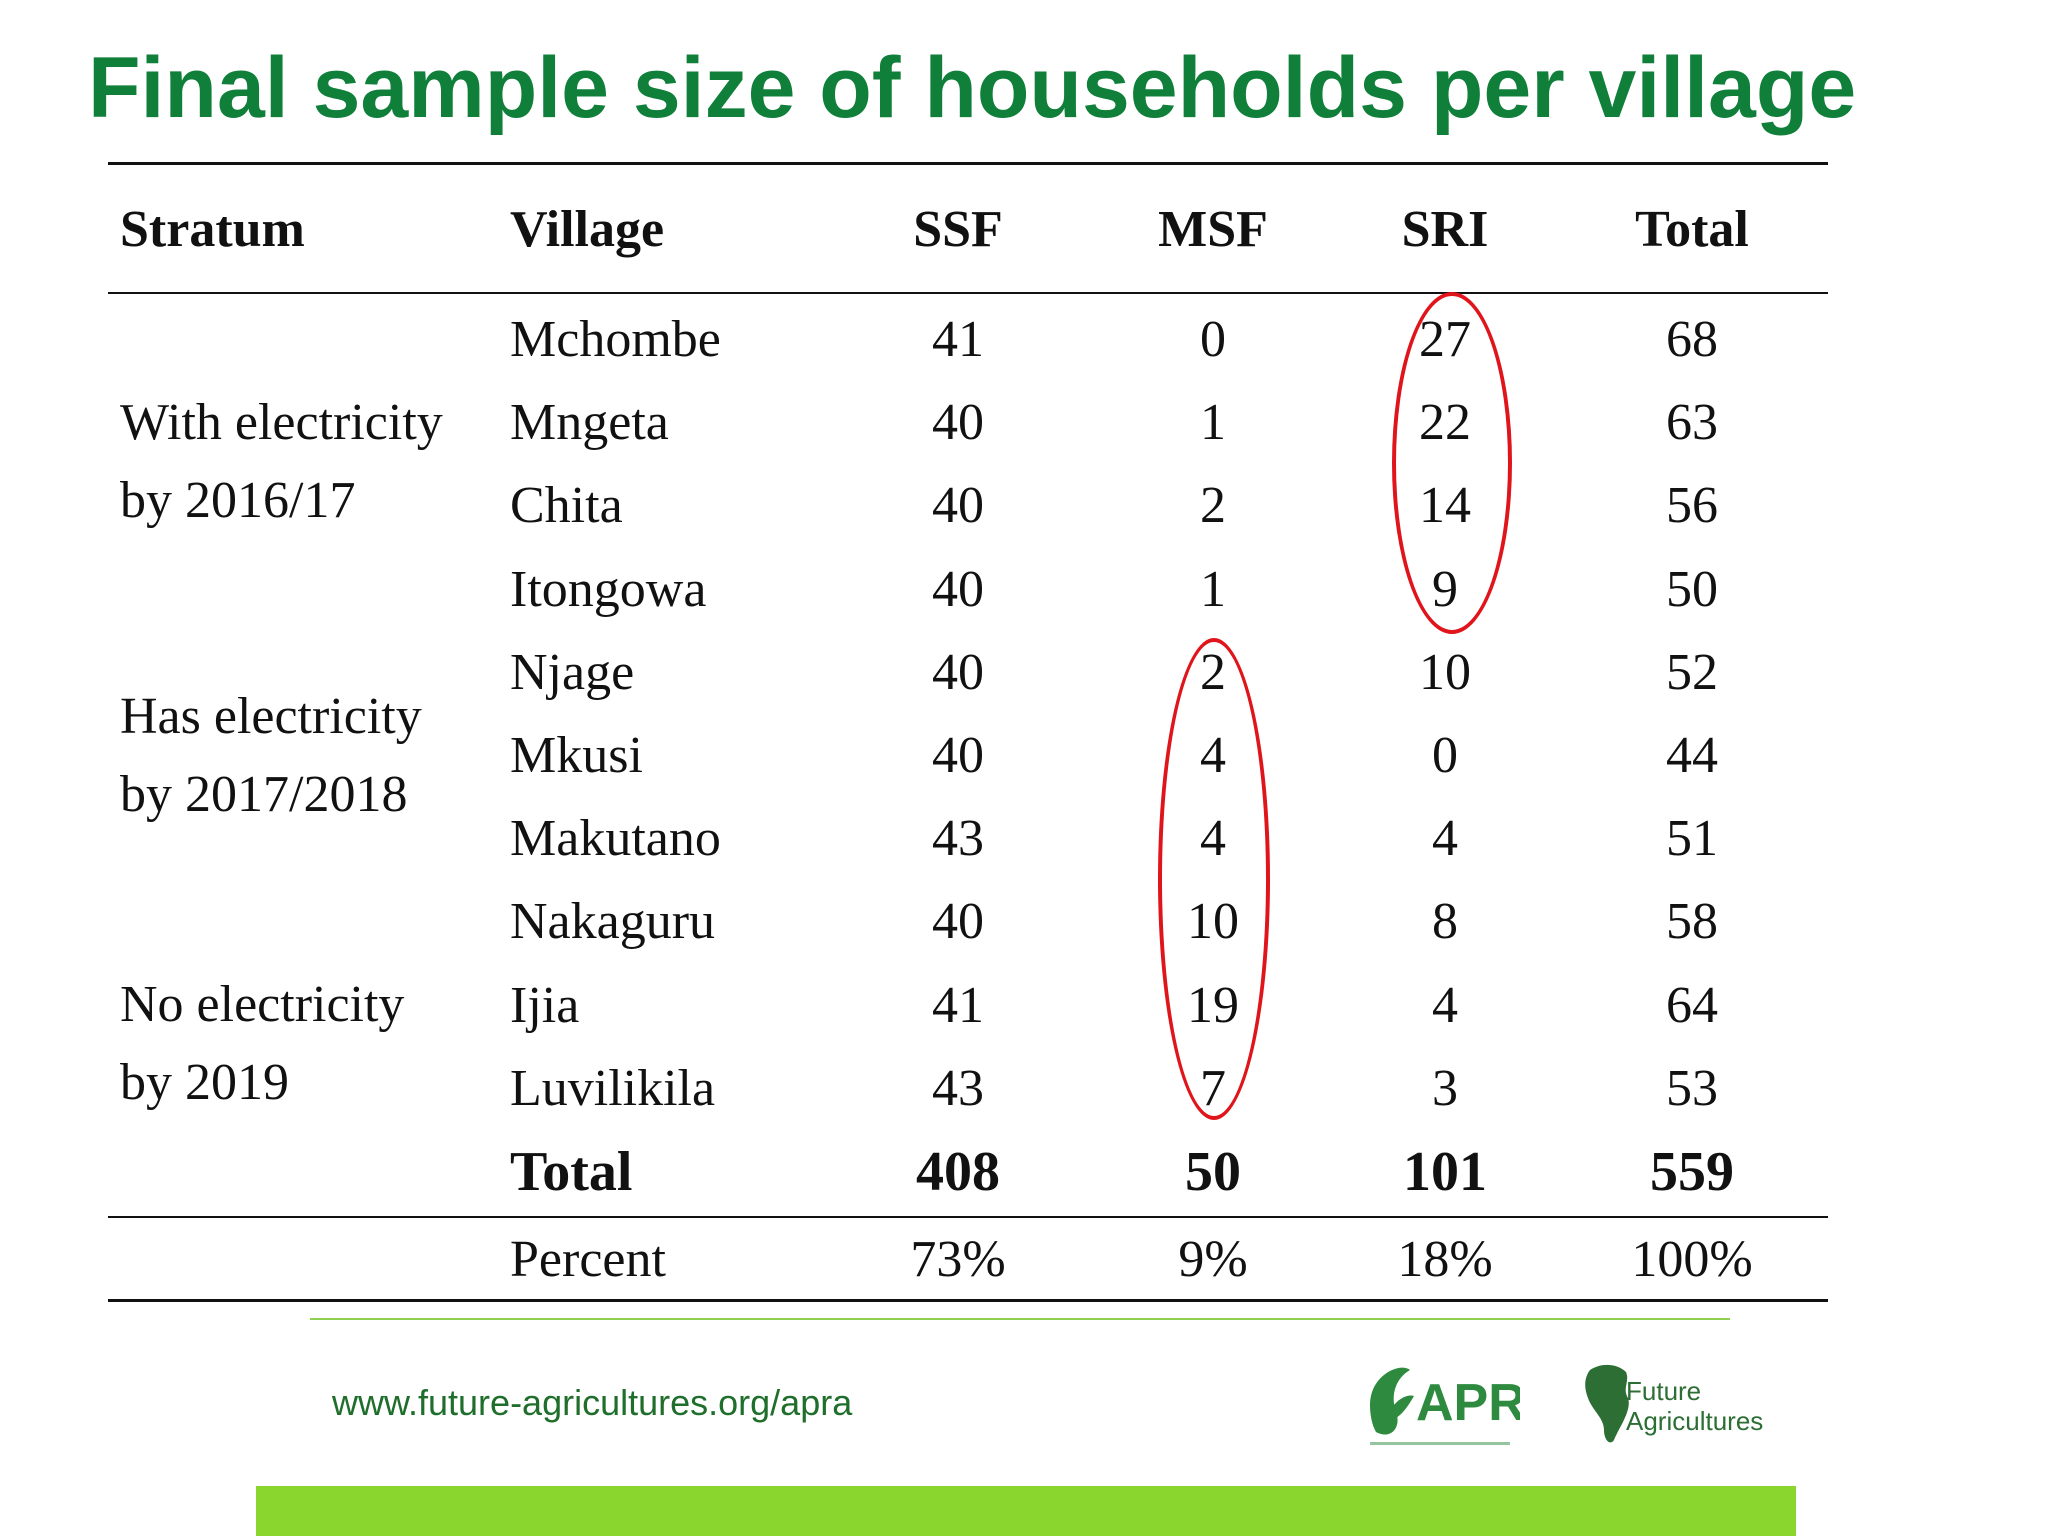 The height and width of the screenshot is (1536, 2048). I want to click on footer-band, so click(1026, 1511).